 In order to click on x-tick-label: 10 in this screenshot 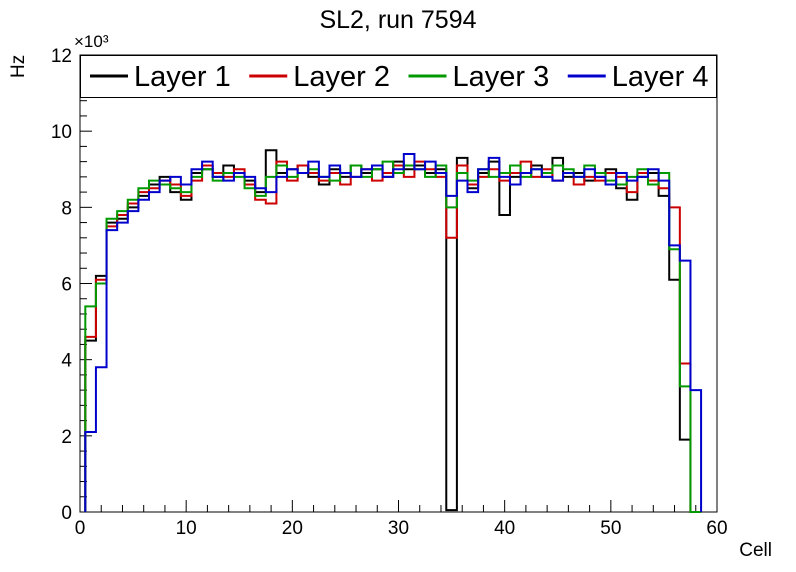, I will do `click(186, 528)`.